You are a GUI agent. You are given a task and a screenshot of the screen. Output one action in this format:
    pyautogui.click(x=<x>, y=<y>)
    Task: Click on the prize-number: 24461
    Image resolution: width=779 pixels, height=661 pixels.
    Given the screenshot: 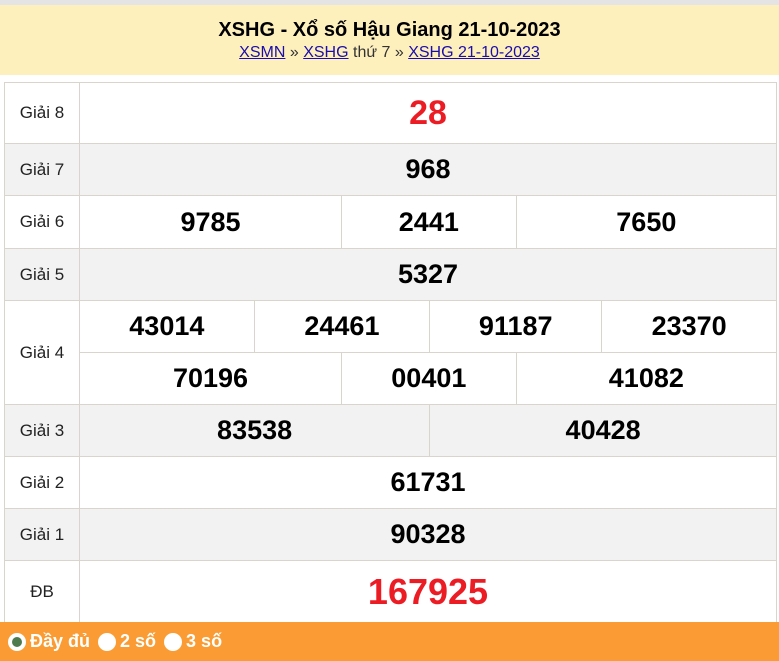 What is the action you would take?
    pyautogui.click(x=342, y=326)
    